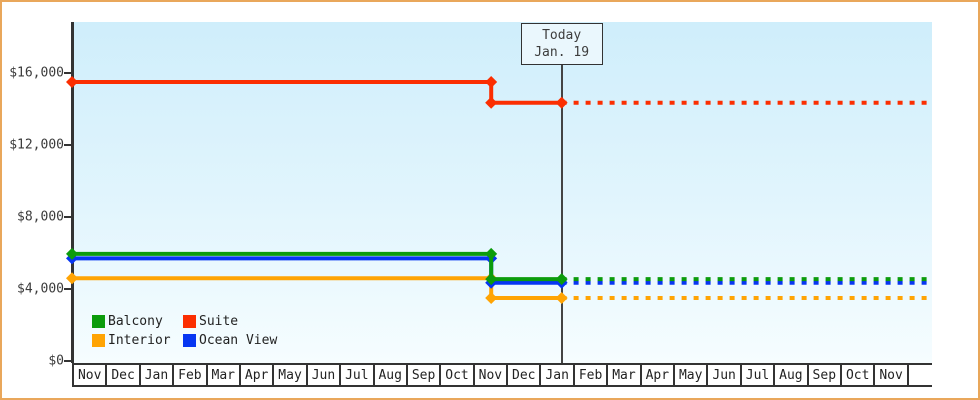  Describe the element at coordinates (920, 375) in the screenshot. I see `x-axis-filler-cell` at that location.